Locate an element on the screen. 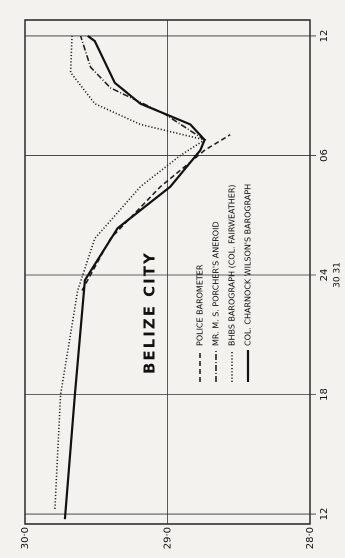 The image size is (345, 558). legend-label: COL. CHARNOCK WILSON'S BAROGRAPH is located at coordinates (248, 265).